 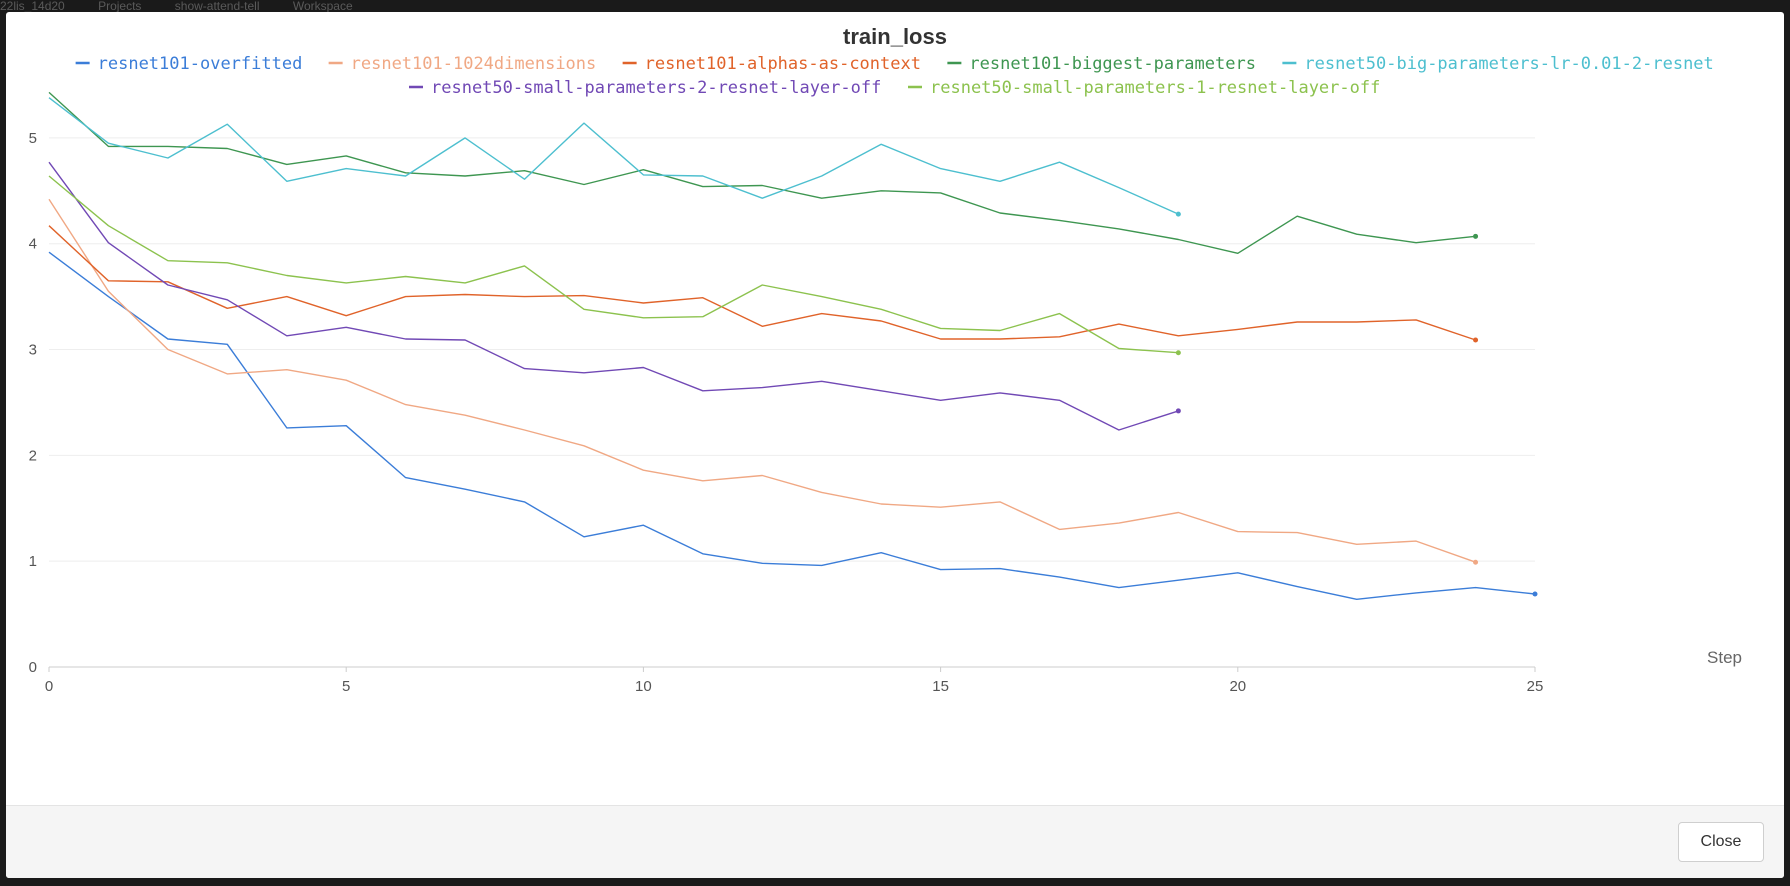 I want to click on x-tick-label: 10, so click(x=643, y=686).